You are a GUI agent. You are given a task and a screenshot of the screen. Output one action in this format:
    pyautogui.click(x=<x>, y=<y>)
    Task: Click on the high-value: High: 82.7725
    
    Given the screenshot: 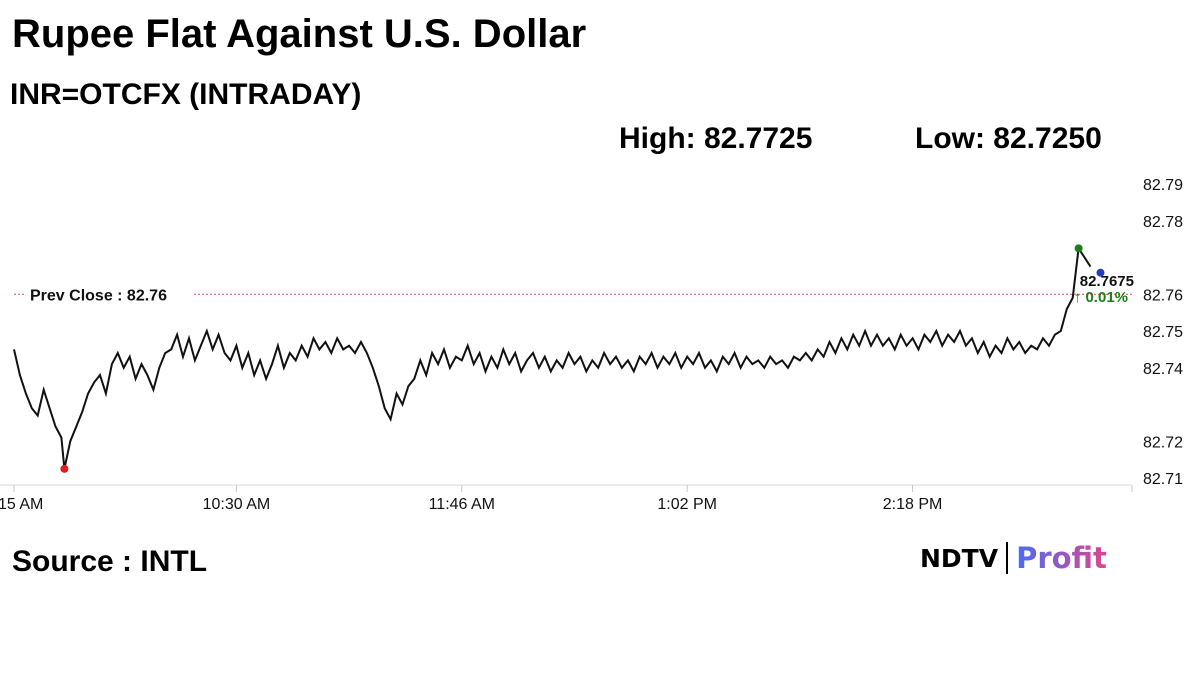 What is the action you would take?
    pyautogui.click(x=716, y=138)
    